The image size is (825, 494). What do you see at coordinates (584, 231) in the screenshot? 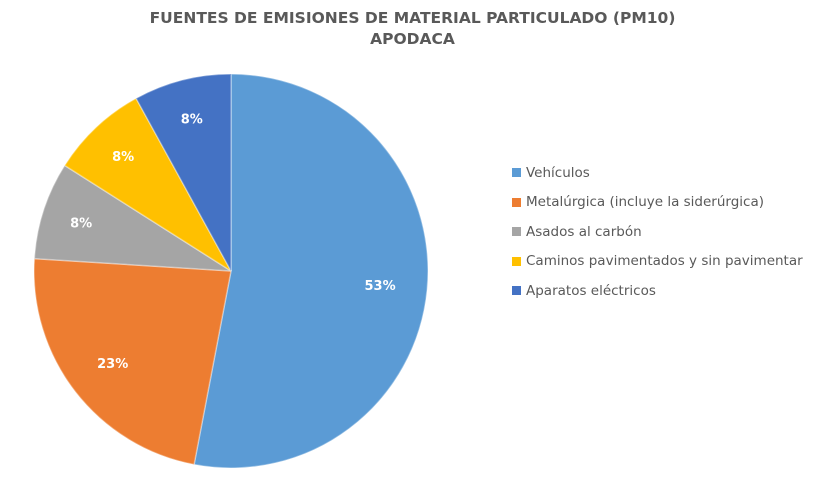
I see `legend-label: Asados al carbón` at bounding box center [584, 231].